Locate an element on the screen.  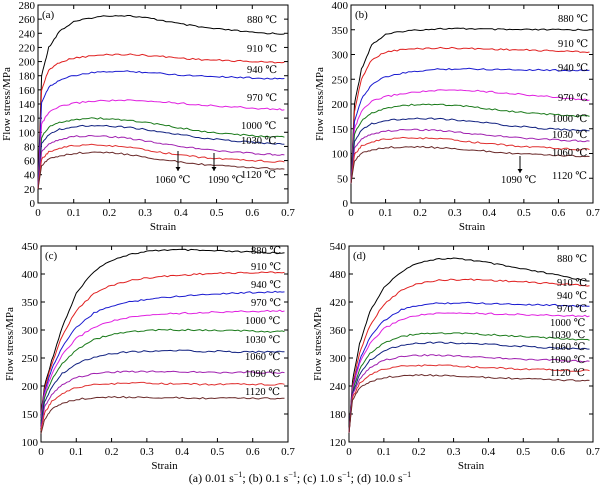
y-tick-label: 80 is located at coordinates (30, 147).